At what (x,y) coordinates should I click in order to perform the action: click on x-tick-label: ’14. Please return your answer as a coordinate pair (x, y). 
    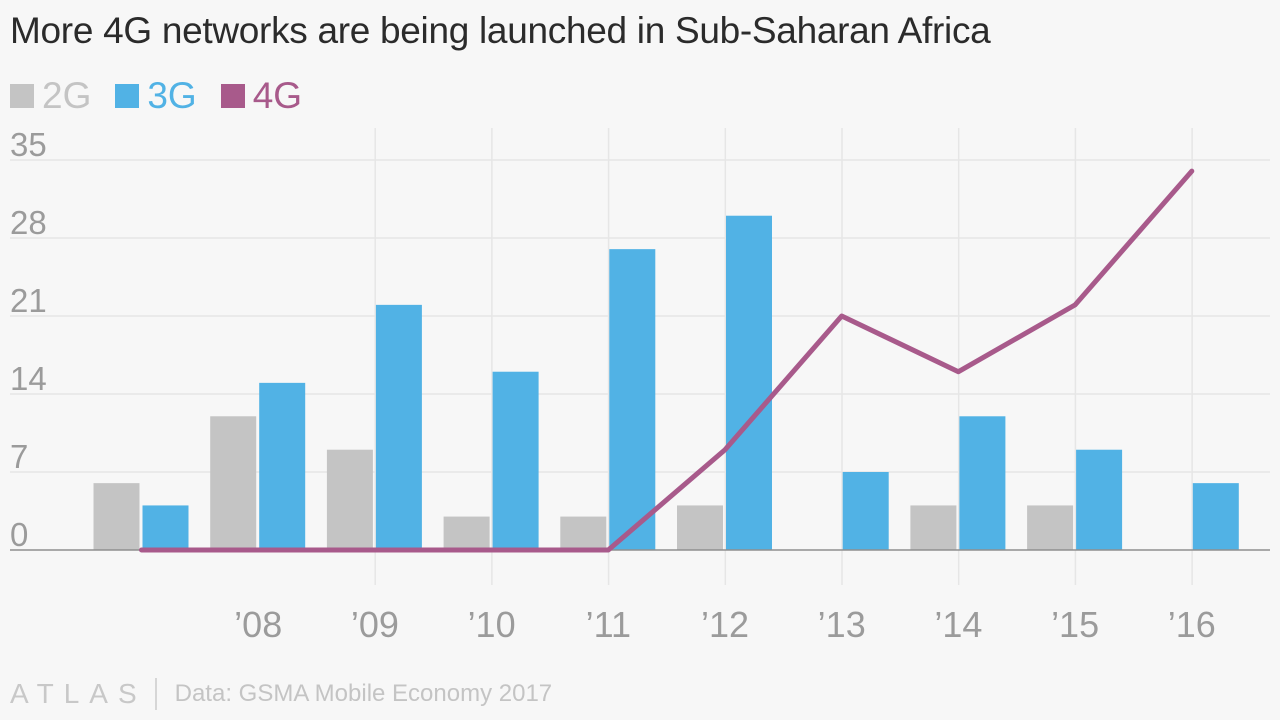
    Looking at the image, I should click on (958, 624).